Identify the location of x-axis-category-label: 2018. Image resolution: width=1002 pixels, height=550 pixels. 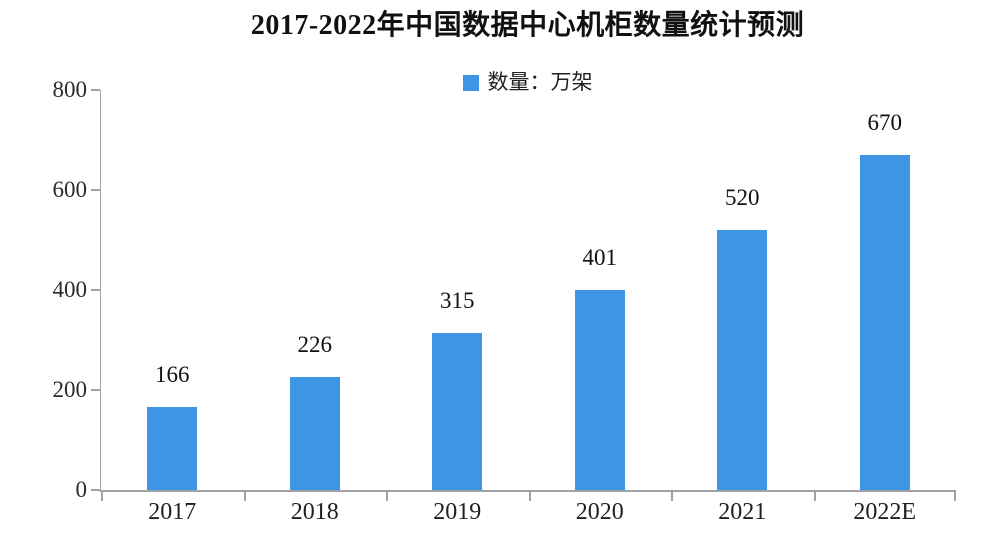
(314, 512).